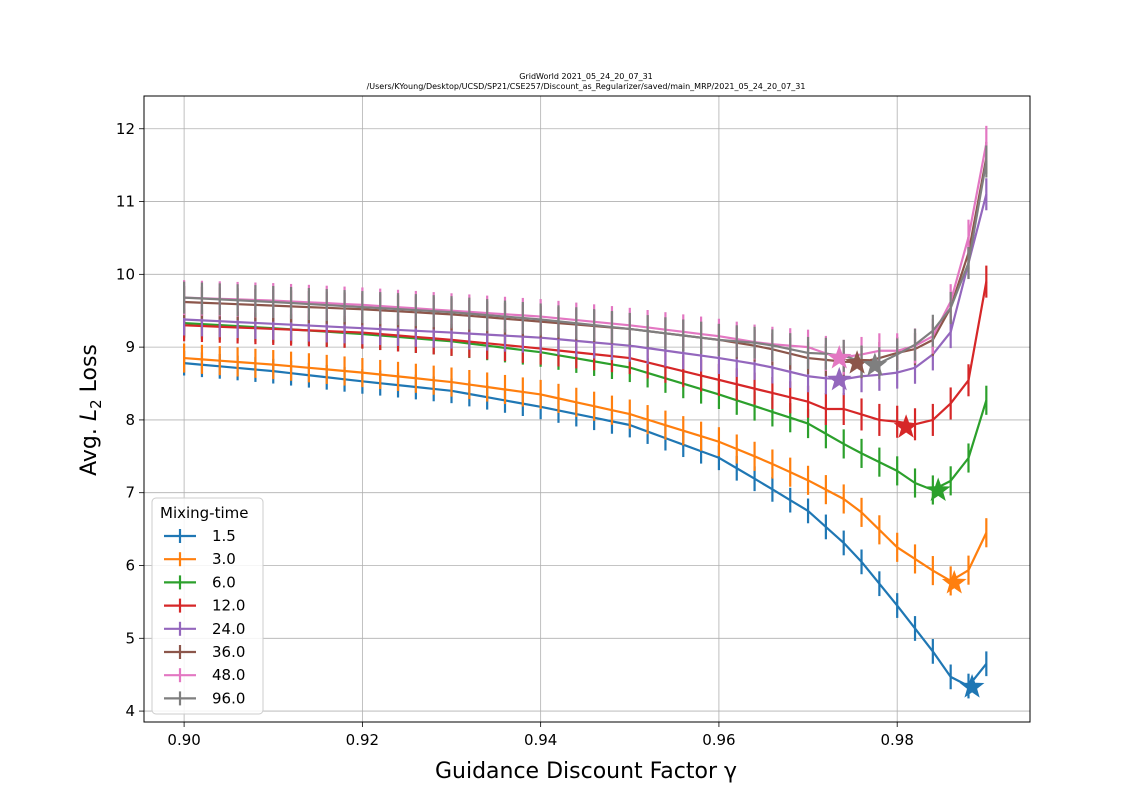  What do you see at coordinates (130, 347) in the screenshot?
I see `y-tick-label: 9` at bounding box center [130, 347].